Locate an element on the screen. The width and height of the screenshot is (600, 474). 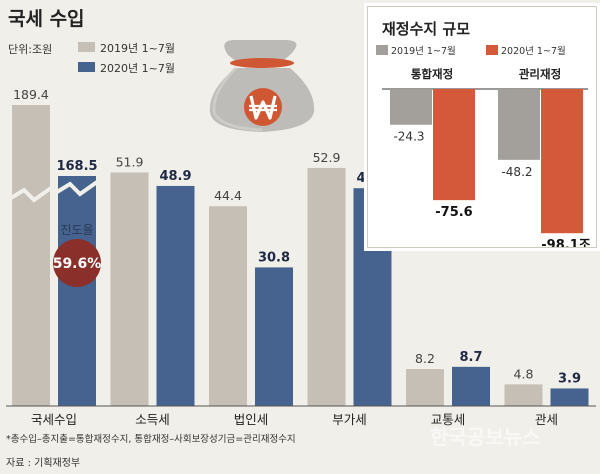
inset-bar-group is located at coordinates (486, 161).